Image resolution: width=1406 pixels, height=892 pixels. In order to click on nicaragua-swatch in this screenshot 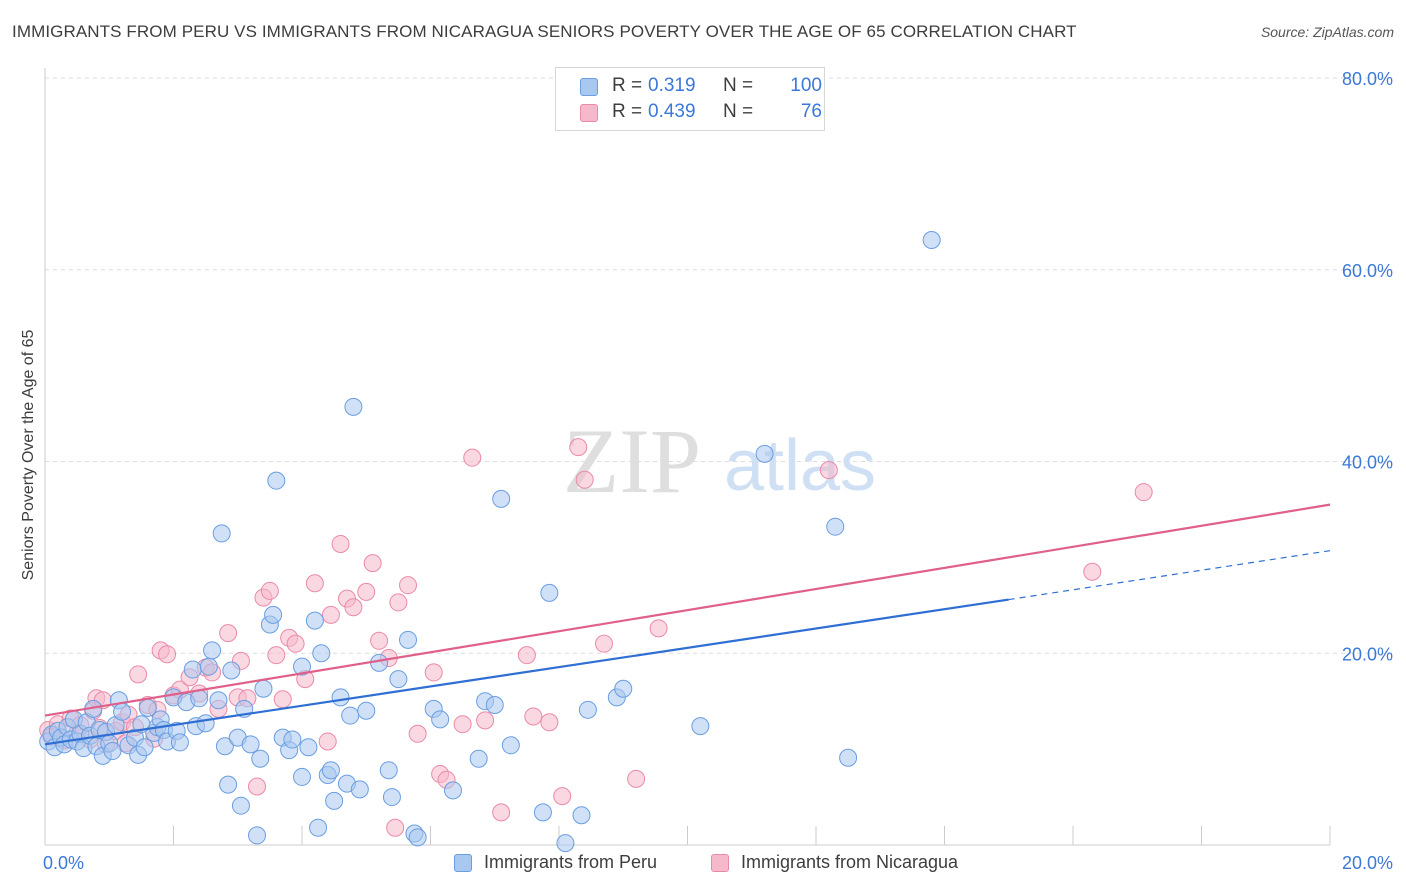, I will do `click(720, 863)`.